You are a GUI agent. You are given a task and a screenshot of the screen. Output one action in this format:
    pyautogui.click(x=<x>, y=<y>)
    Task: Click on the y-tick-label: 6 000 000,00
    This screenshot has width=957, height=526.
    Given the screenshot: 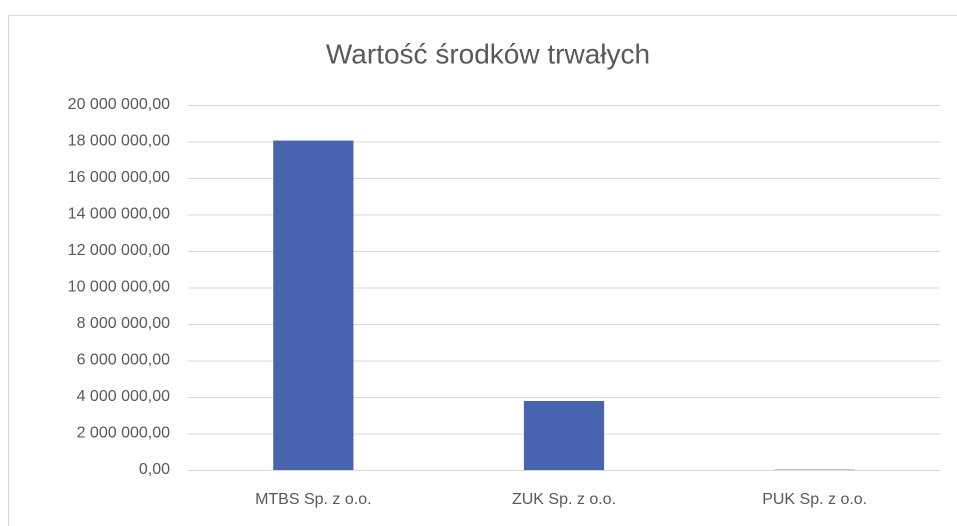 What is the action you would take?
    pyautogui.click(x=124, y=360)
    